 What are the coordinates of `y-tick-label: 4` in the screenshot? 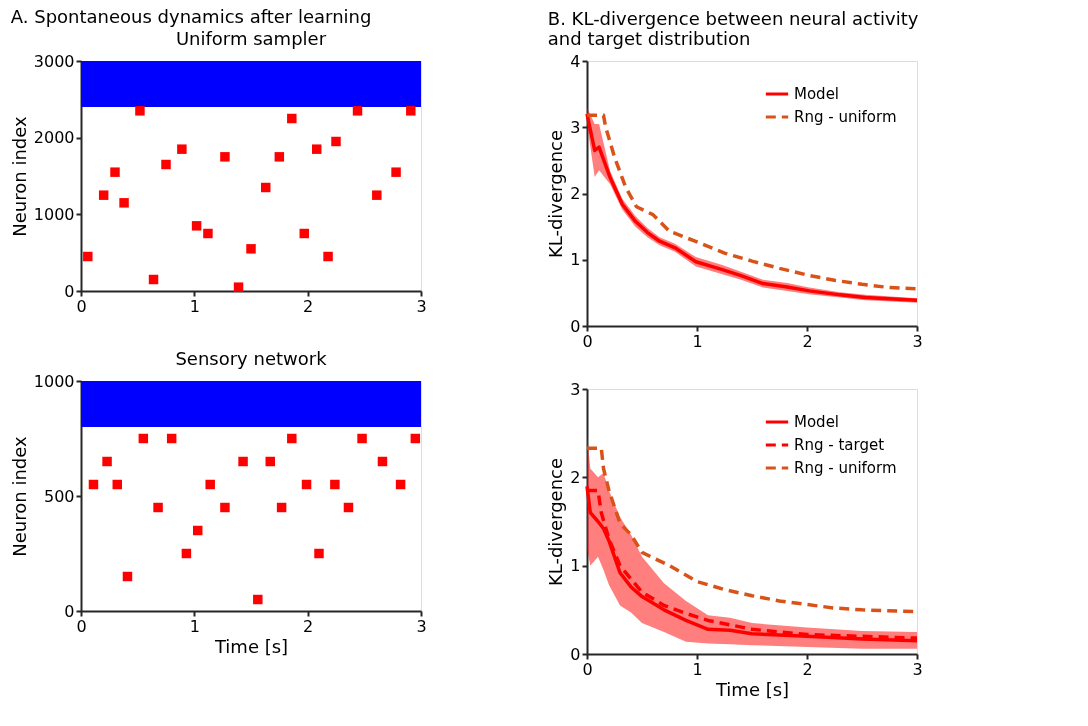 It's located at (575, 61).